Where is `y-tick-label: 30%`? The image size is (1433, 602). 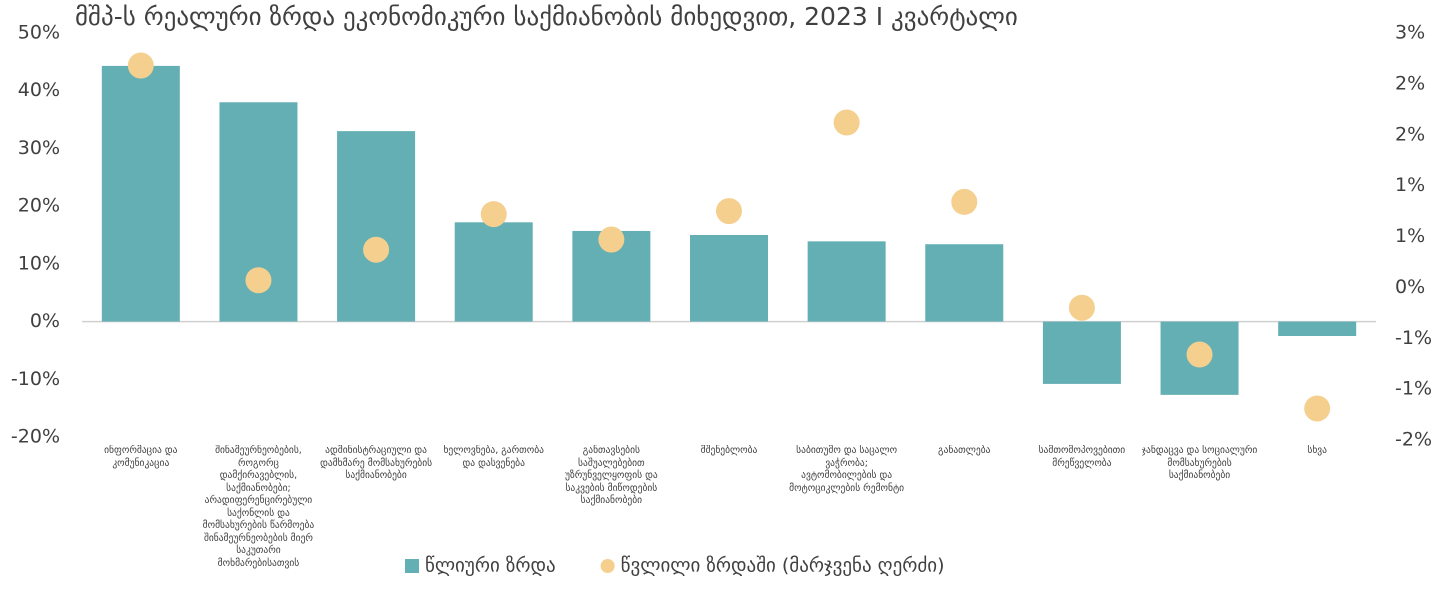
y-tick-label: 30% is located at coordinates (39, 148).